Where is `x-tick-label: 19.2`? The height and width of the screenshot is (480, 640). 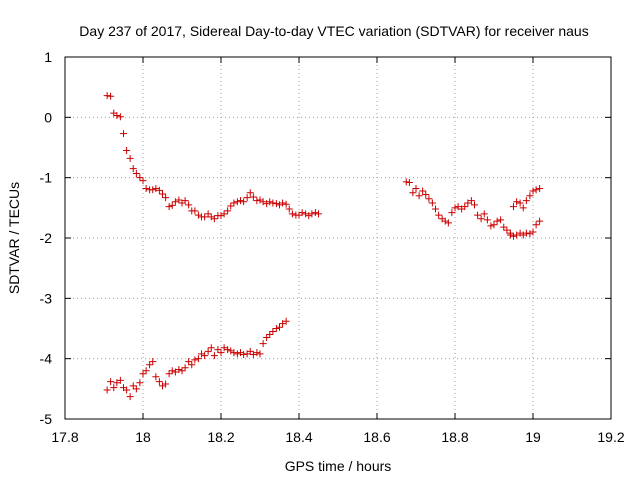
x-tick-label: 19.2 is located at coordinates (610, 437).